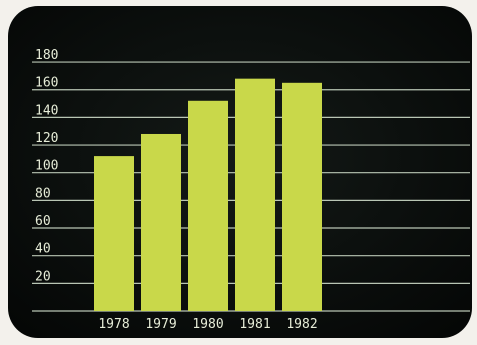 This screenshot has height=345, width=477. What do you see at coordinates (113, 324) in the screenshot?
I see `x-tick-label-1978: 1978` at bounding box center [113, 324].